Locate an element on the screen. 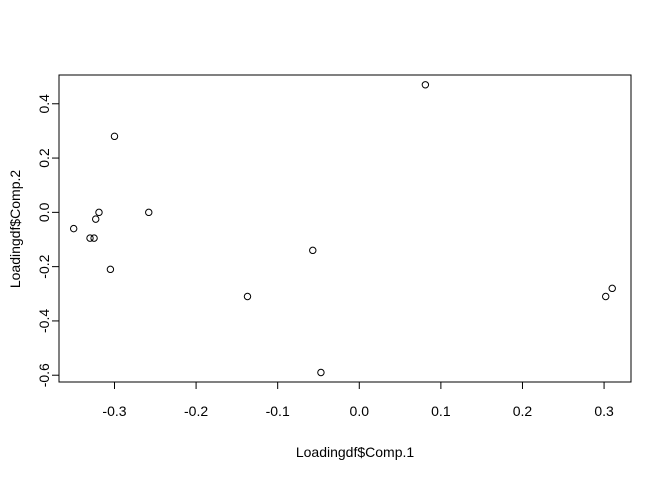 This screenshot has height=480, width=672. y-tick-label: -0.4 is located at coordinates (44, 321).